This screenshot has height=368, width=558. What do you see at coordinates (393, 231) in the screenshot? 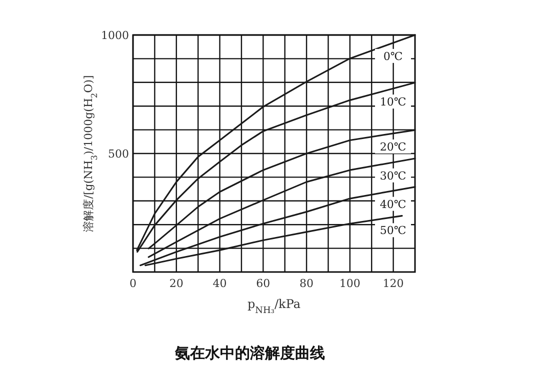
I see `series-label: 50℃` at bounding box center [393, 231].